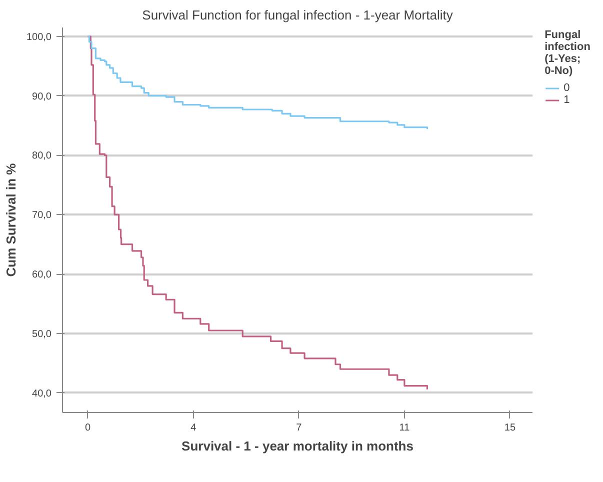 The width and height of the screenshot is (603, 482). I want to click on y-tick-label: 100,0, so click(39, 37).